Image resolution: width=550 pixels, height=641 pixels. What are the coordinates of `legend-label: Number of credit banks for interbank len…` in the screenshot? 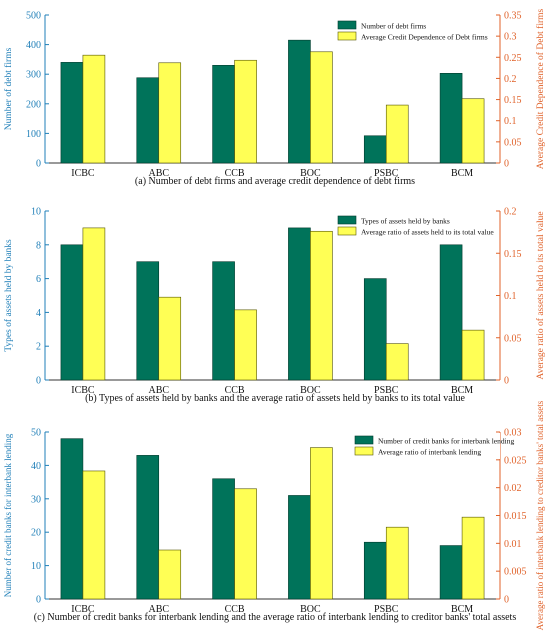 It's located at (446, 441).